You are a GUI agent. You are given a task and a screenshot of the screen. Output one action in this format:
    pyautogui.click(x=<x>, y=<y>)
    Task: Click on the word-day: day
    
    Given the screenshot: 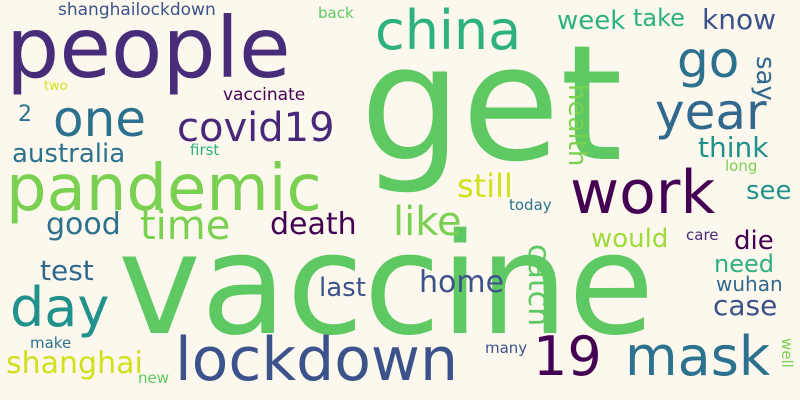 What is the action you would take?
    pyautogui.click(x=60, y=307)
    